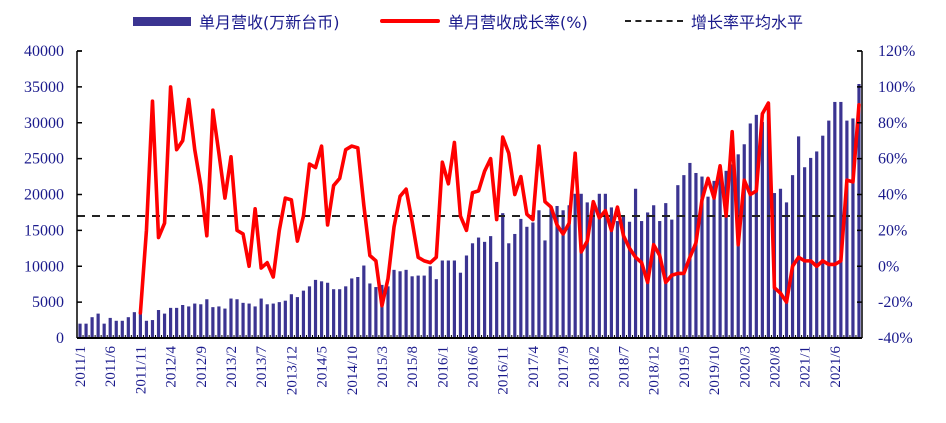 This screenshot has width=946, height=423. What do you see at coordinates (775, 367) in the screenshot?
I see `x-axis-tick-label: 2020/8` at bounding box center [775, 367].